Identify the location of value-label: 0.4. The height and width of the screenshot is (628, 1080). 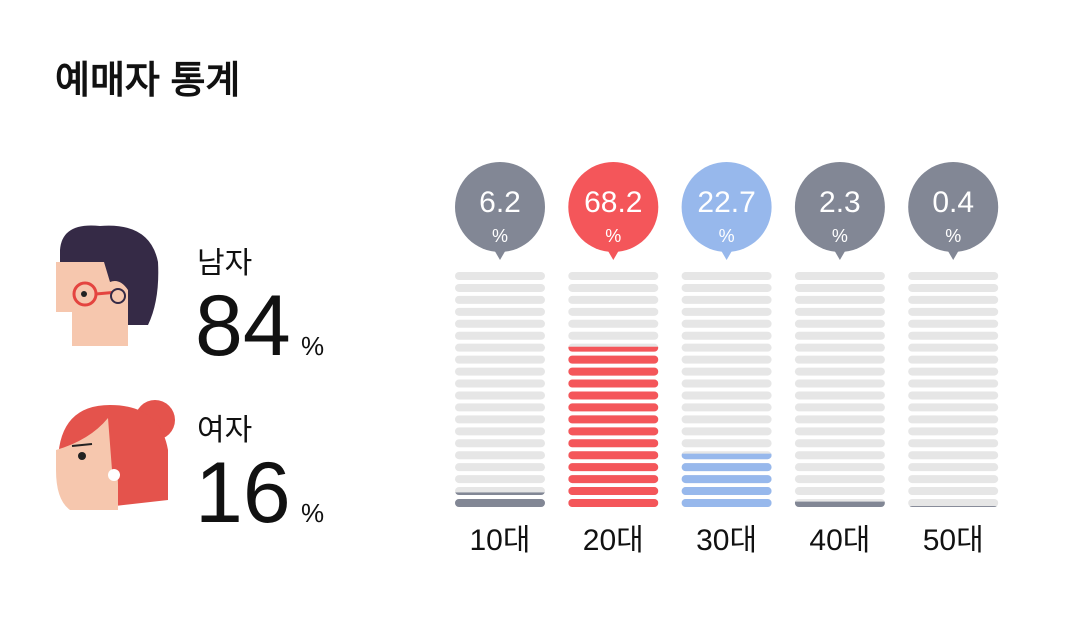
(953, 202).